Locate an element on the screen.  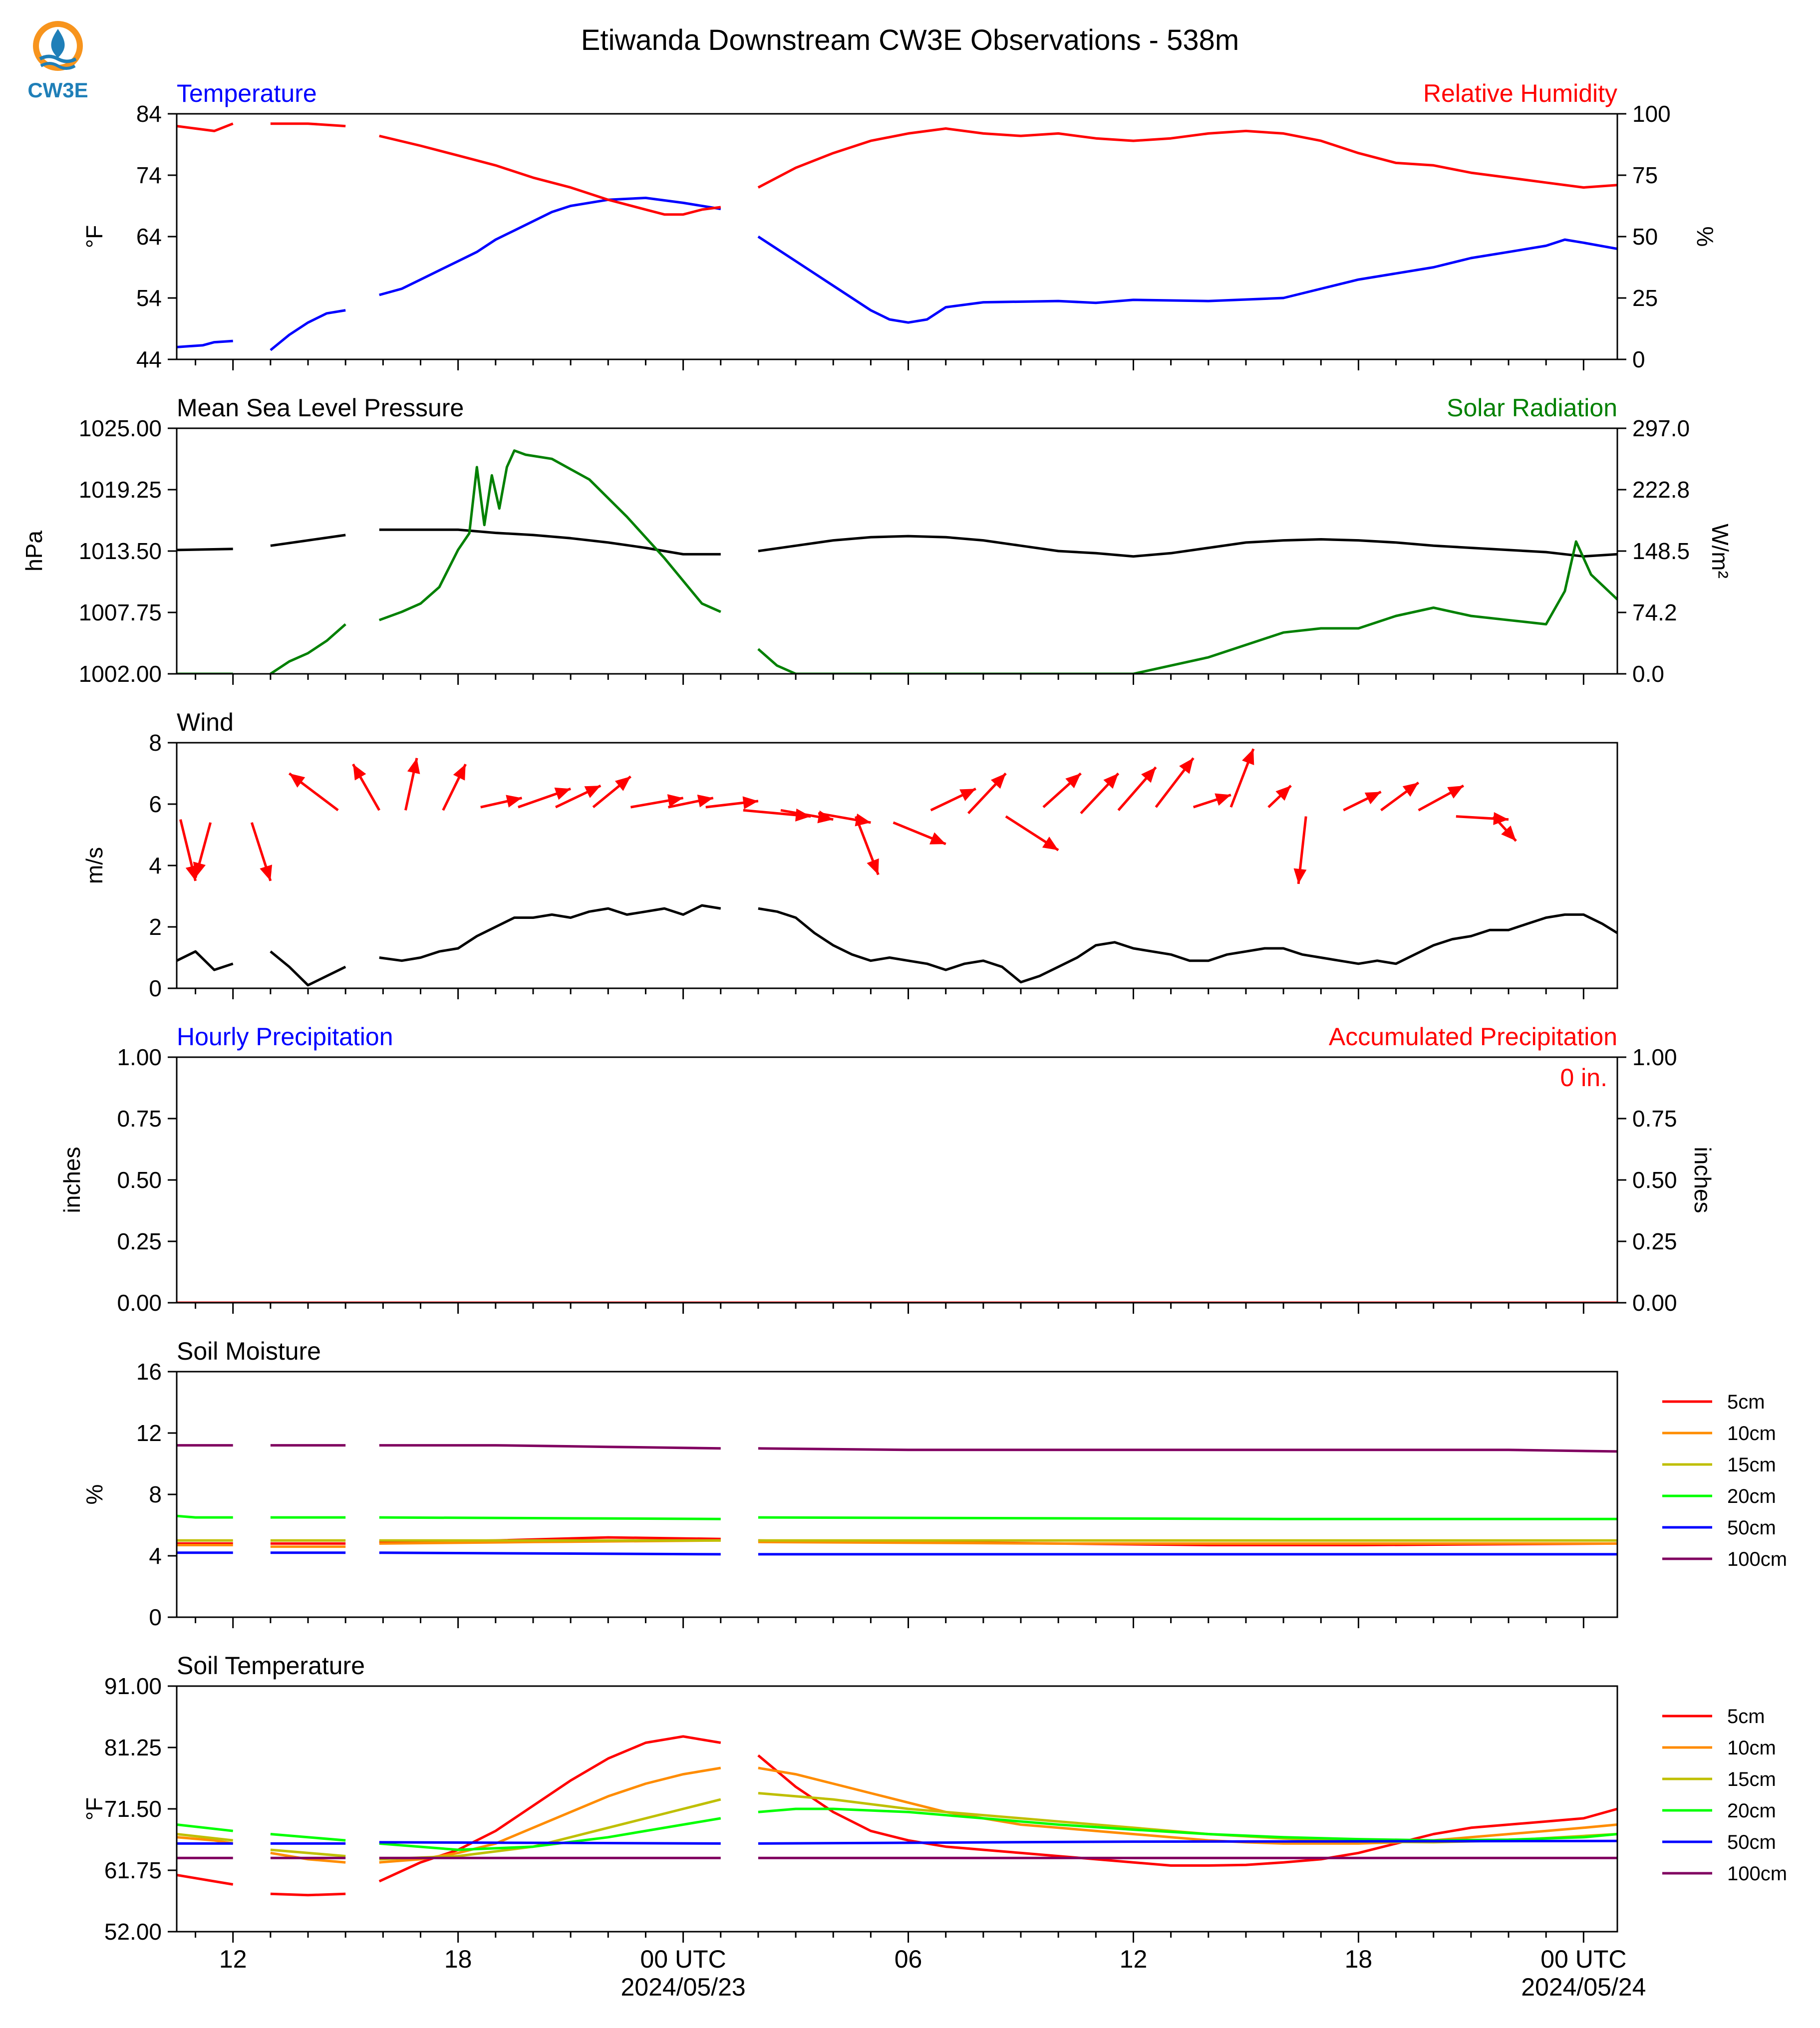
y-tick-label: 74 is located at coordinates (149, 175).